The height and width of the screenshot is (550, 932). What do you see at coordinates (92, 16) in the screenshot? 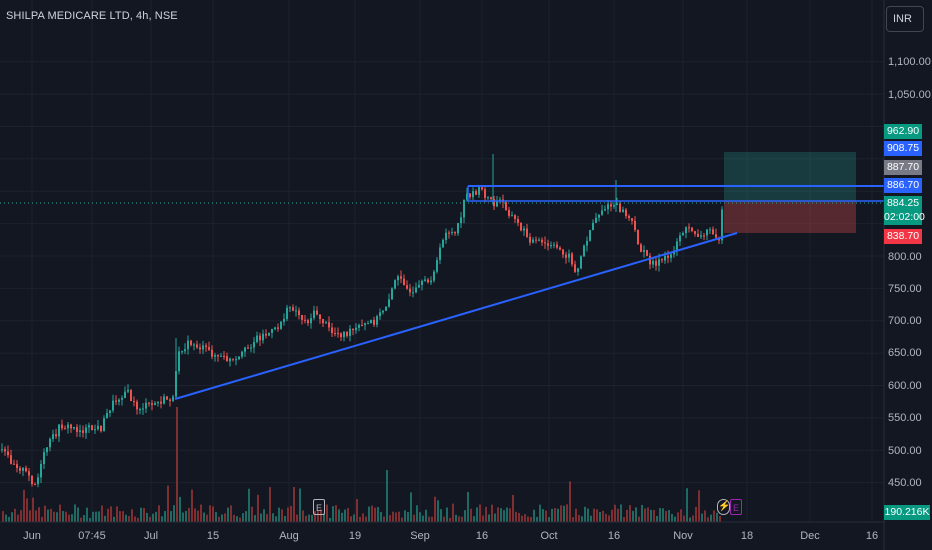
I see `symbol-title: SHILPA MEDICARE LTD, 4h, NSE` at bounding box center [92, 16].